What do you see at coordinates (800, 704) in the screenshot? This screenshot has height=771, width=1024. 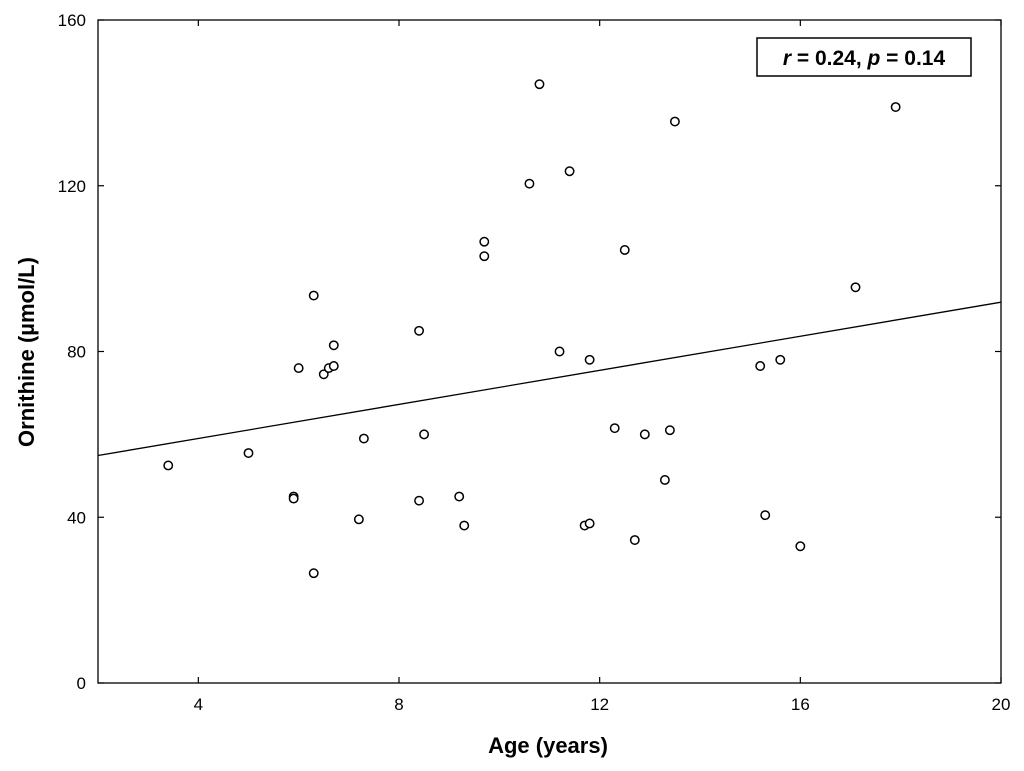 I see `x-tick-label: 16` at bounding box center [800, 704].